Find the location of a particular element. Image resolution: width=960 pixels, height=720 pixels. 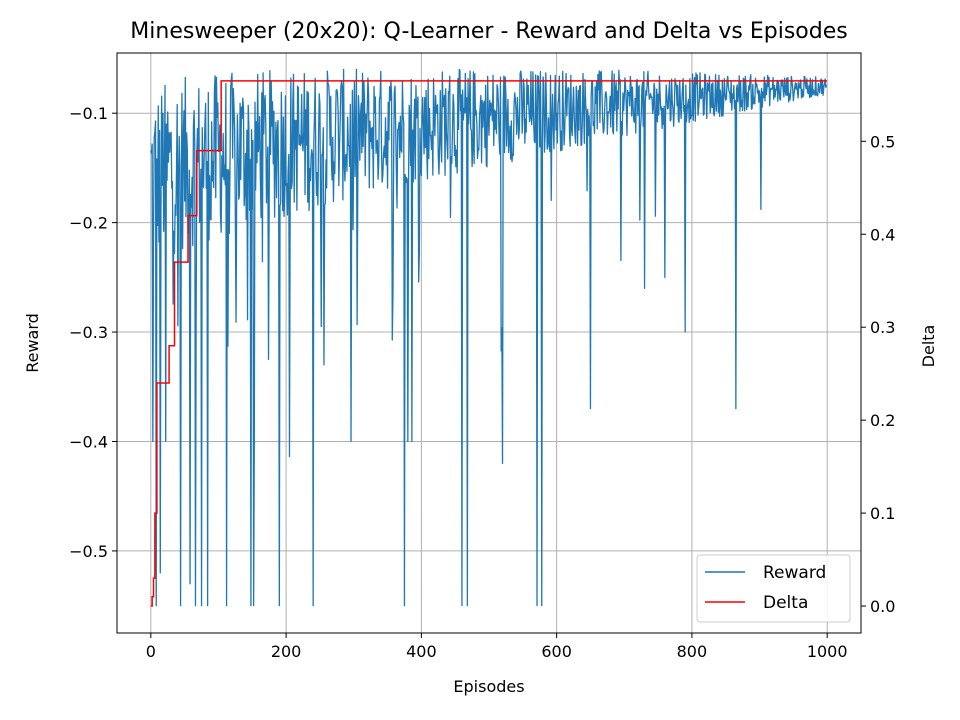

x-tick-label: 1000 is located at coordinates (827, 651).